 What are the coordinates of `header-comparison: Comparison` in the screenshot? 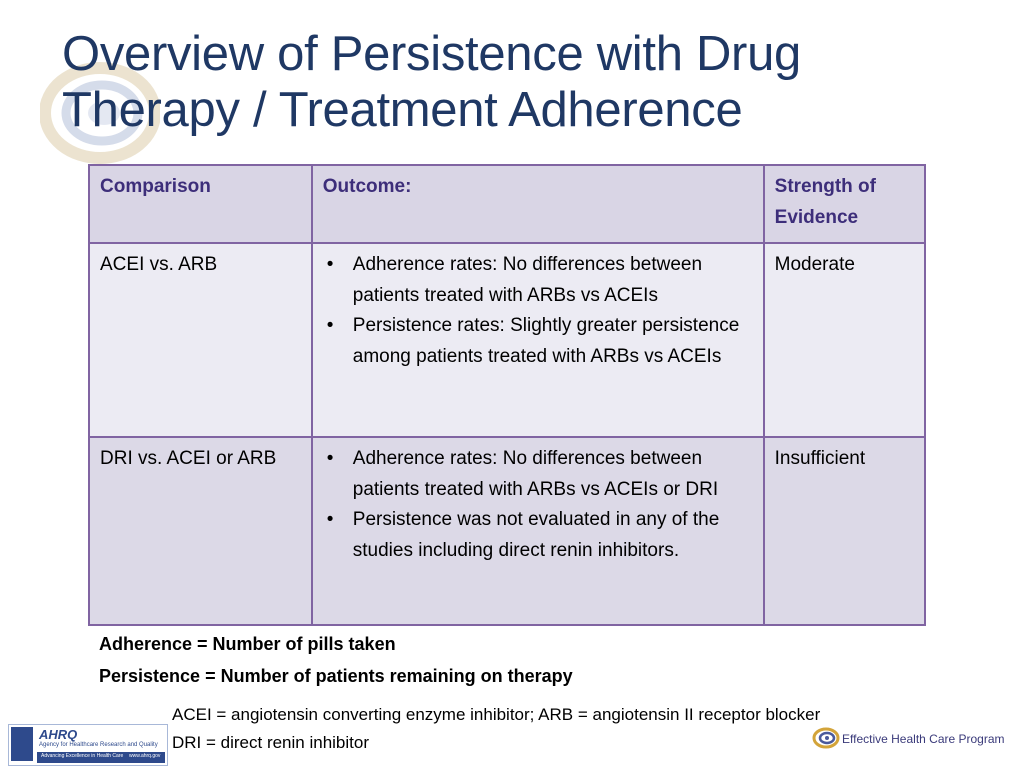 It's located at (200, 204).